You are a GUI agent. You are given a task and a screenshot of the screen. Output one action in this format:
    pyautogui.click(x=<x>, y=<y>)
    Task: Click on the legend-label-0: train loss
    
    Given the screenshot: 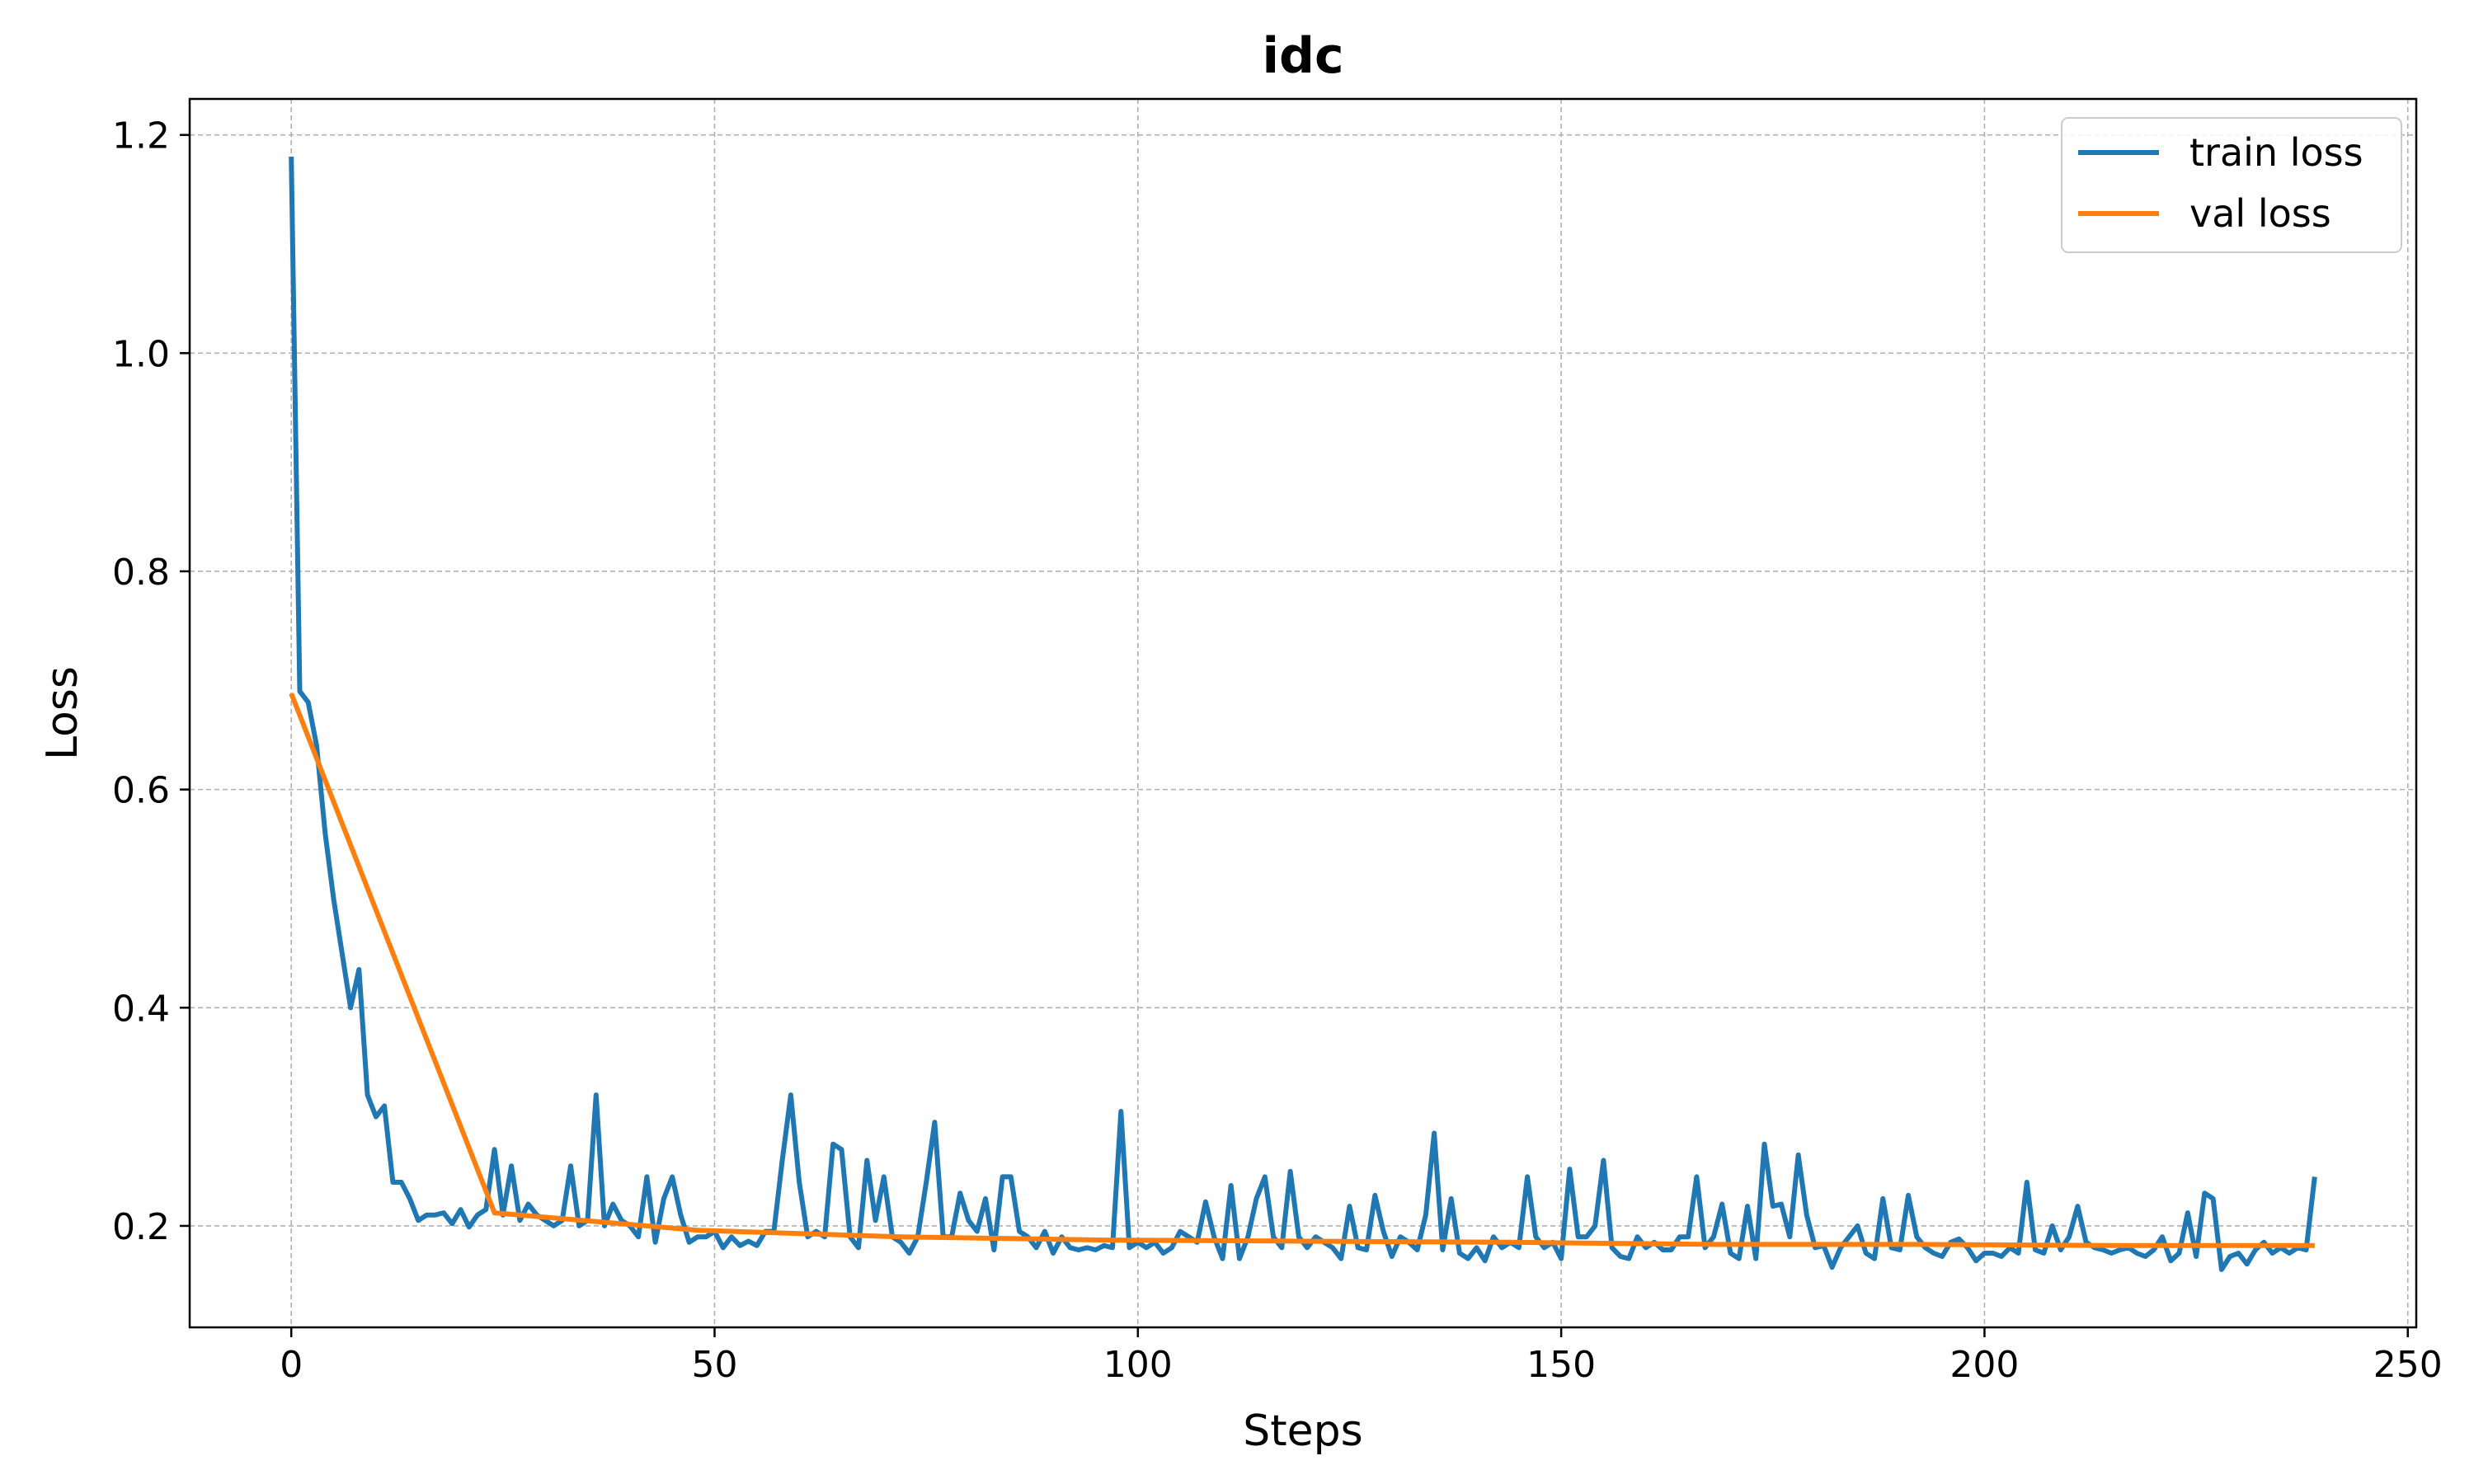 What is the action you would take?
    pyautogui.click(x=2276, y=152)
    